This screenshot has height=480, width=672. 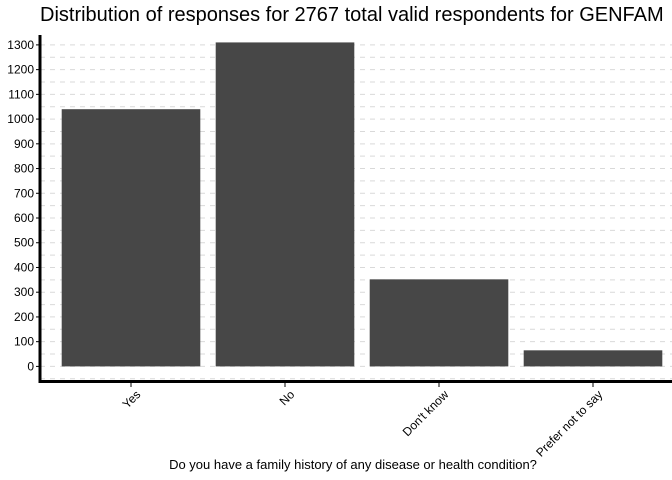 What do you see at coordinates (24, 169) in the screenshot?
I see `y-tick-label: 800` at bounding box center [24, 169].